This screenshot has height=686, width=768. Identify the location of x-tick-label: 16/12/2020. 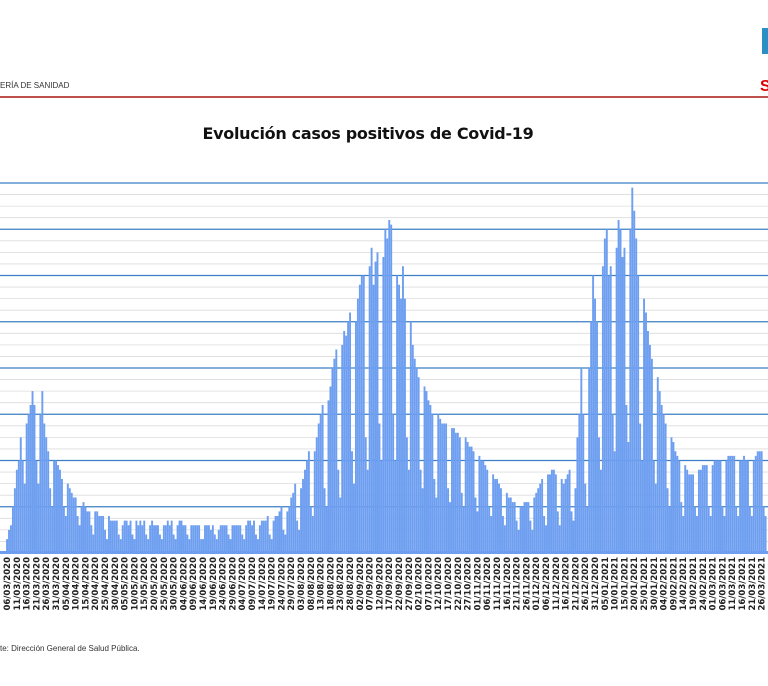
(567, 584).